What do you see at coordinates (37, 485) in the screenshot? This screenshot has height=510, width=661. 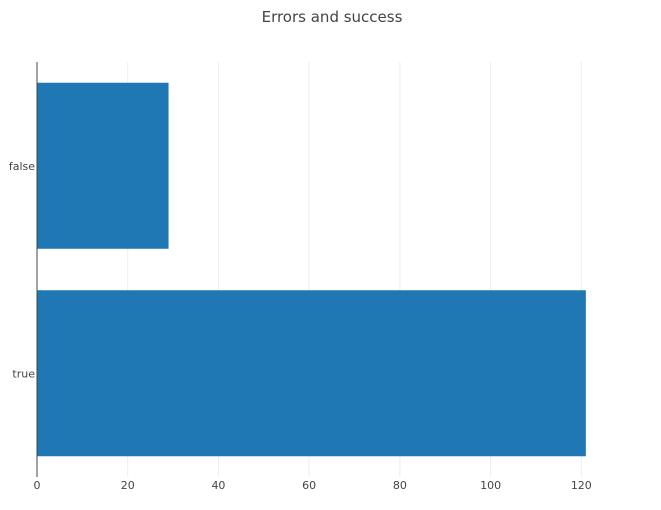 I see `x-tick-label: 0` at bounding box center [37, 485].